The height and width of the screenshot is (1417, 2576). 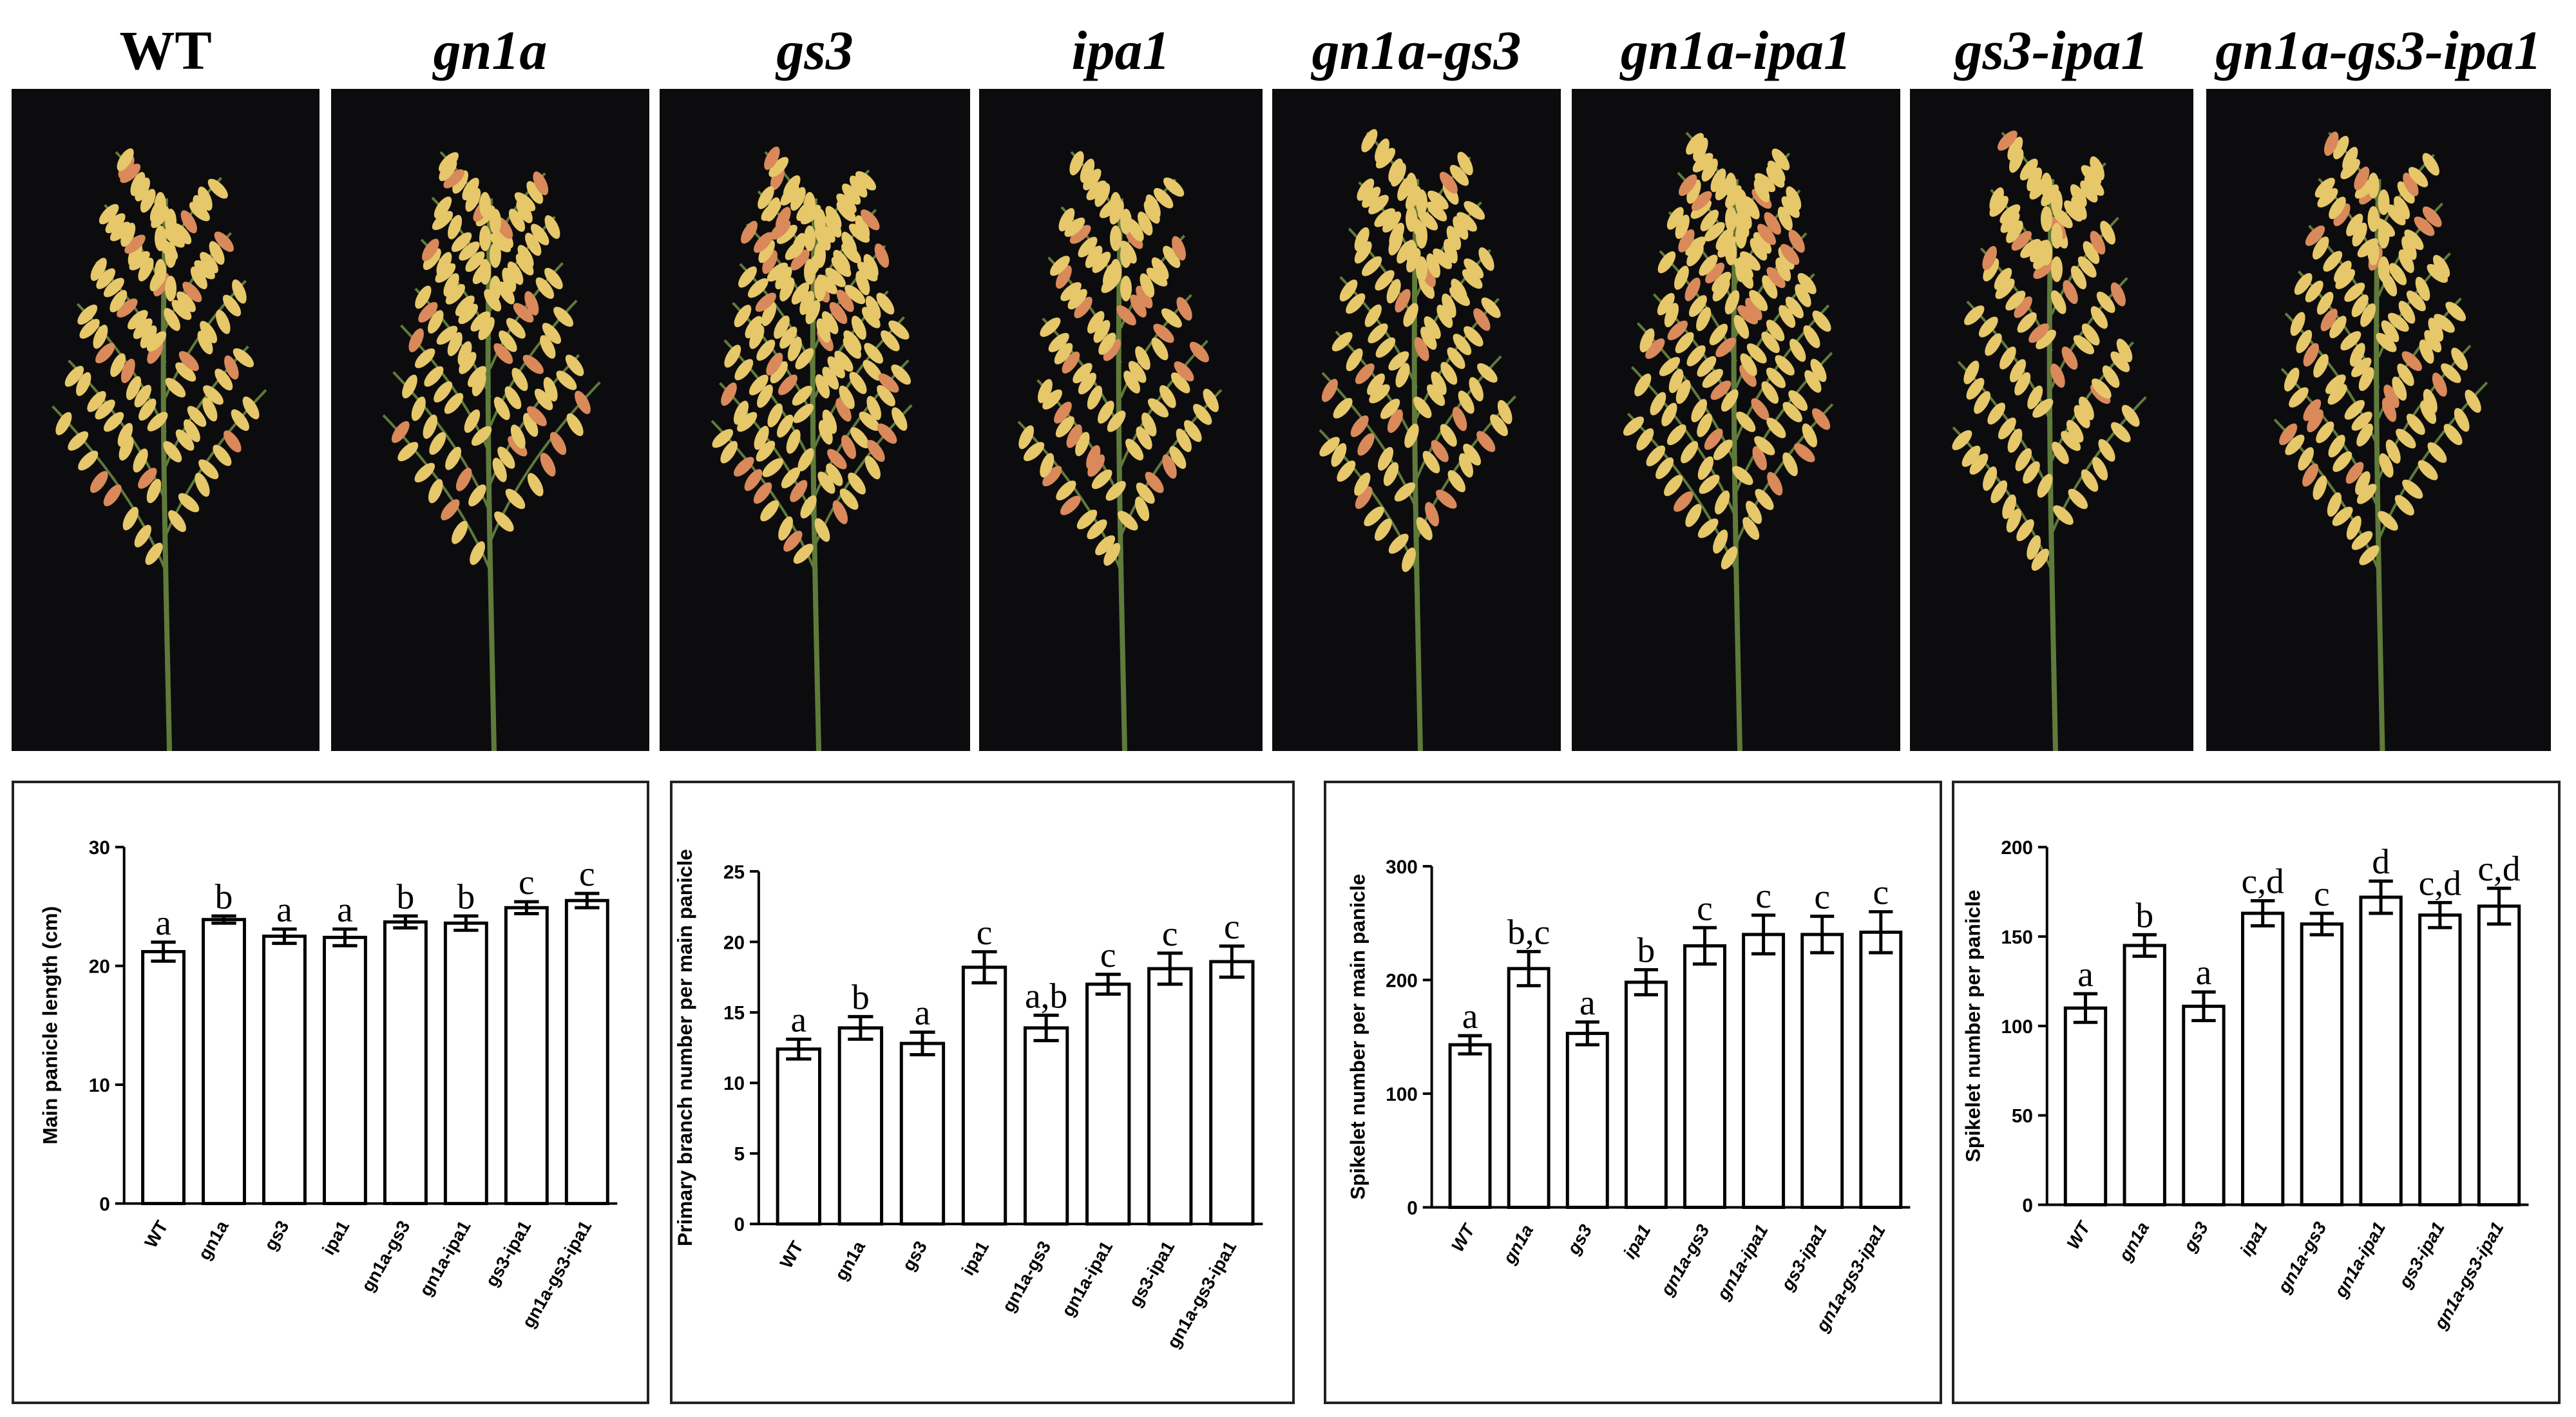 What do you see at coordinates (1417, 50) in the screenshot?
I see `genotype-label: gn1a-gs3` at bounding box center [1417, 50].